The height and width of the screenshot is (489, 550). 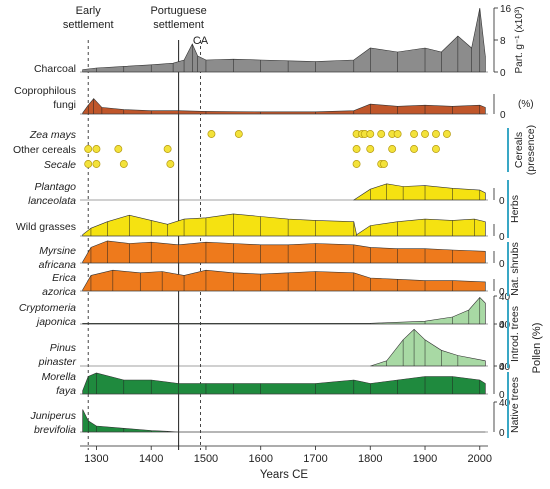 I want to click on panel-label-myrsine: Myrsine, so click(x=57, y=251).